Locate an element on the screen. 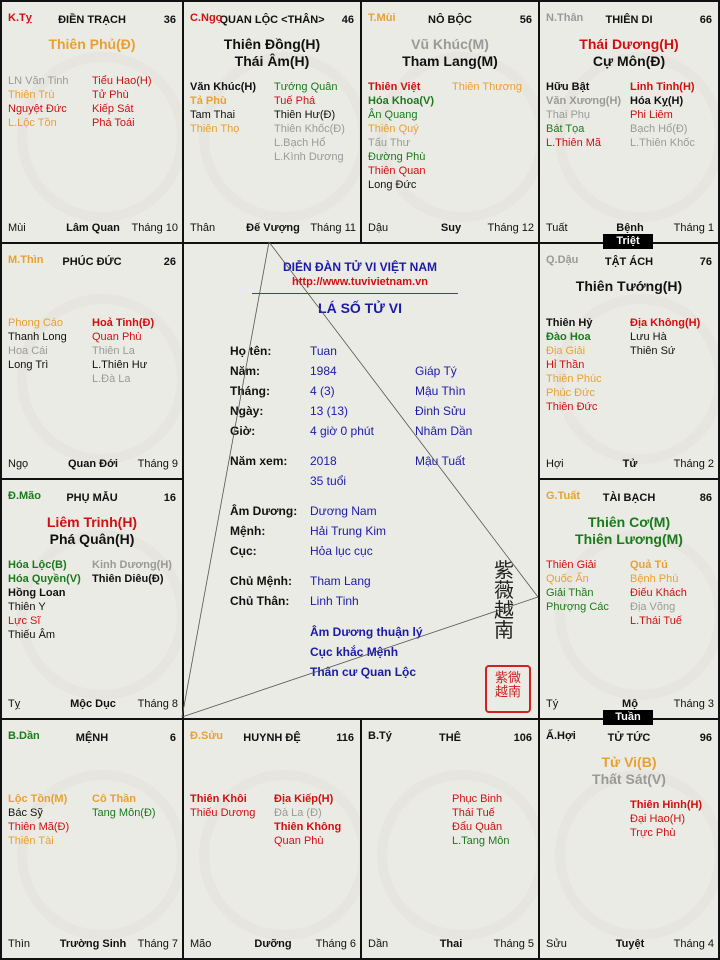 This screenshot has height=960, width=720. minor-star: Thiên Phúc is located at coordinates (574, 379).